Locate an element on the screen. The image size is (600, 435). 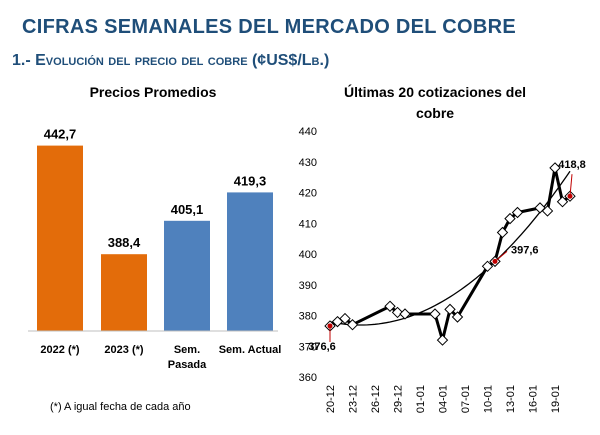
x-tick-label: 01-01 is located at coordinates (421, 399).